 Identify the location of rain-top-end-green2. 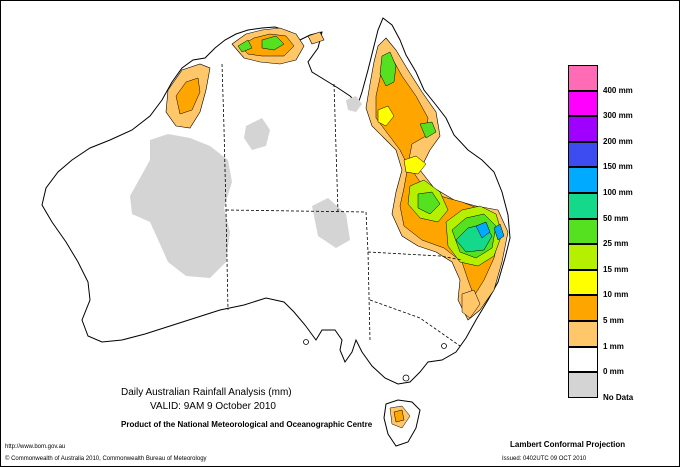
(245, 46).